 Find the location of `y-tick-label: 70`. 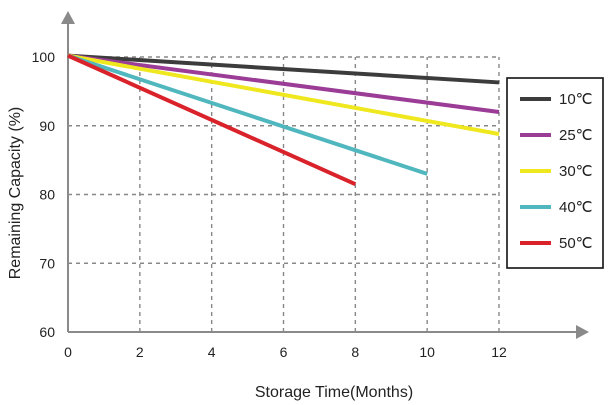

y-tick-label: 70 is located at coordinates (47, 263).